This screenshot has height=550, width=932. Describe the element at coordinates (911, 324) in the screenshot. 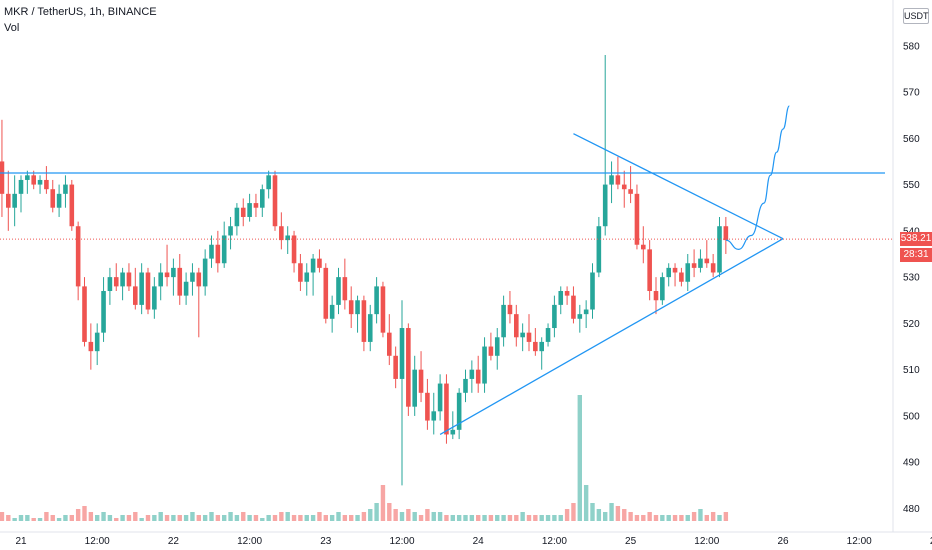

I see `price-tick-label: 520` at that location.